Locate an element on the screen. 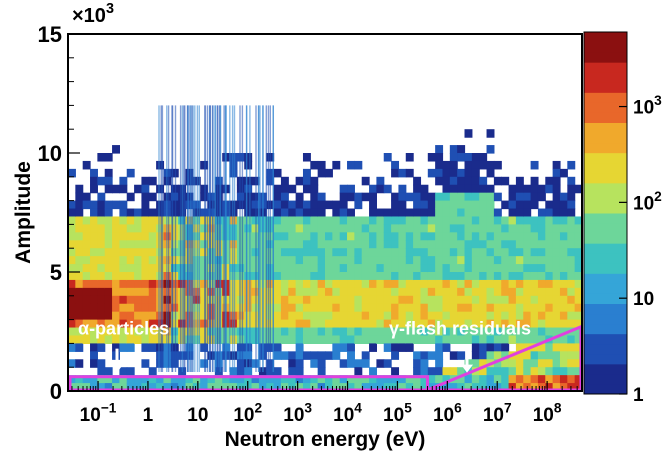 This screenshot has height=454, width=667. x-tick-label: 102 is located at coordinates (247, 413).